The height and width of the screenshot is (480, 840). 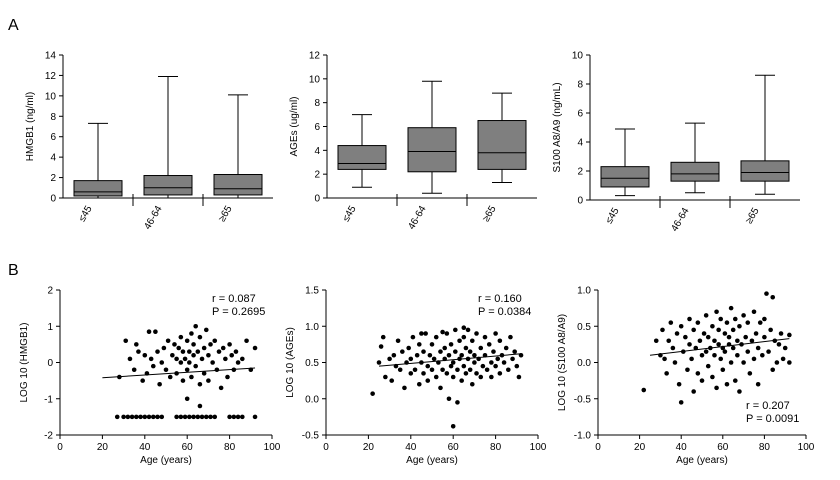 I want to click on x-tick-label: 0, so click(x=326, y=447).